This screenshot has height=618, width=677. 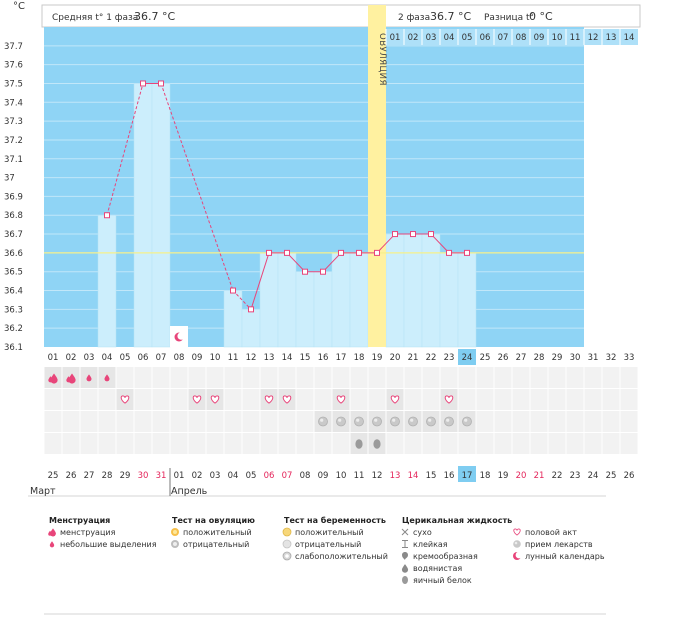 What do you see at coordinates (395, 358) in the screenshot?
I see `cycle-day-label: 20` at bounding box center [395, 358].